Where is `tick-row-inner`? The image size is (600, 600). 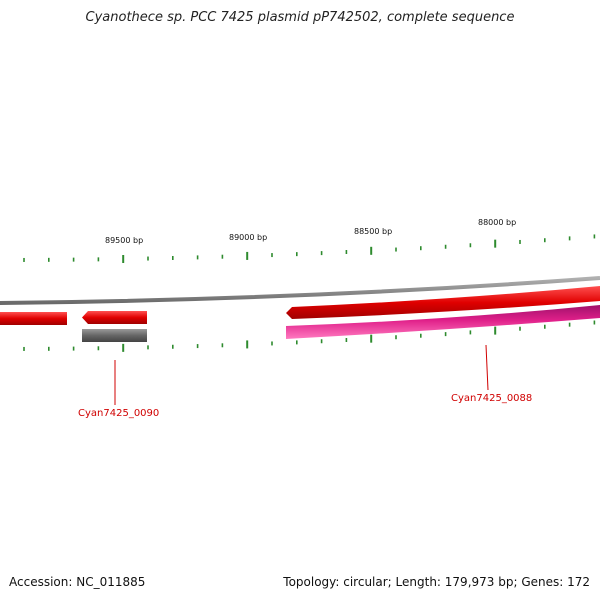
tick-row-inner is located at coordinates (309, 336).